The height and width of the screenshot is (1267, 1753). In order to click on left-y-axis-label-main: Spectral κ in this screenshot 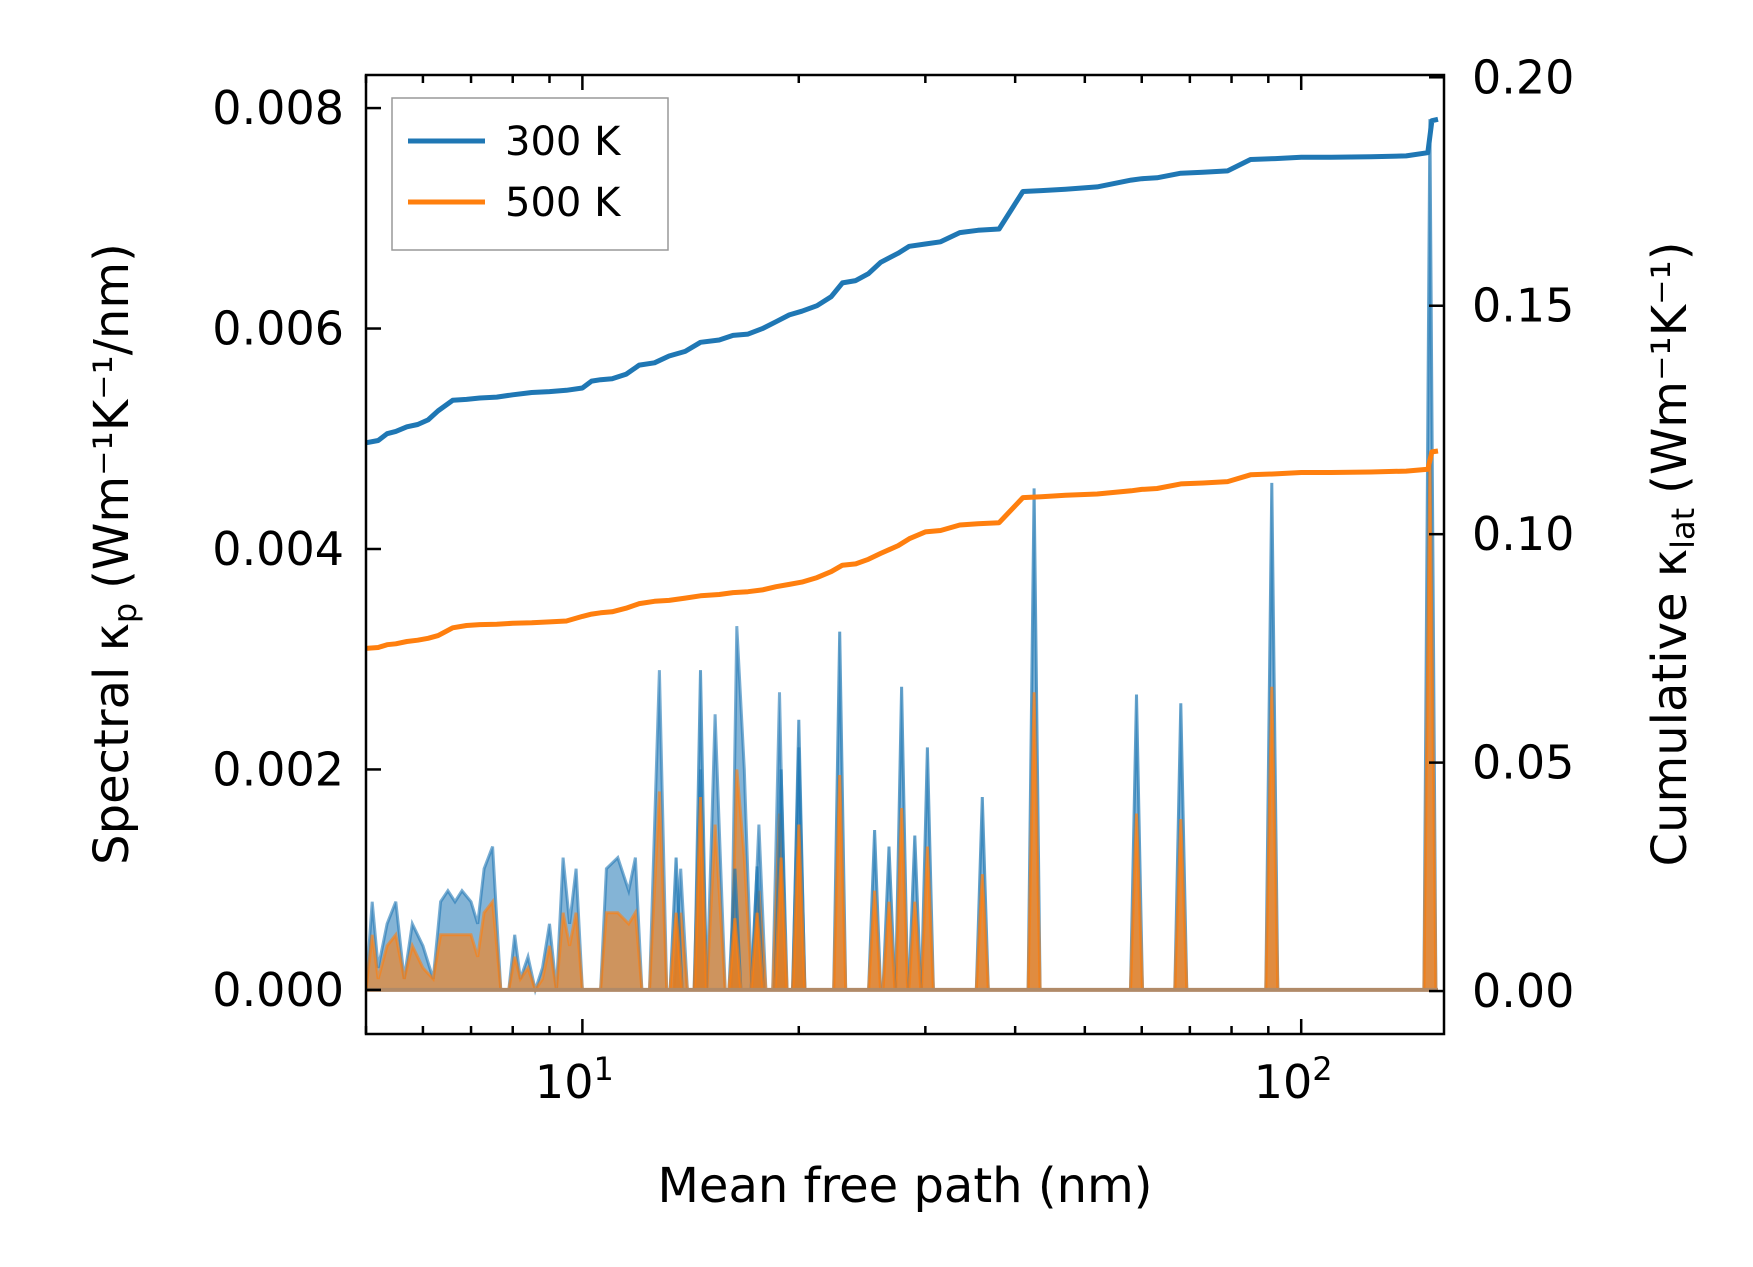, I will do `click(112, 744)`.